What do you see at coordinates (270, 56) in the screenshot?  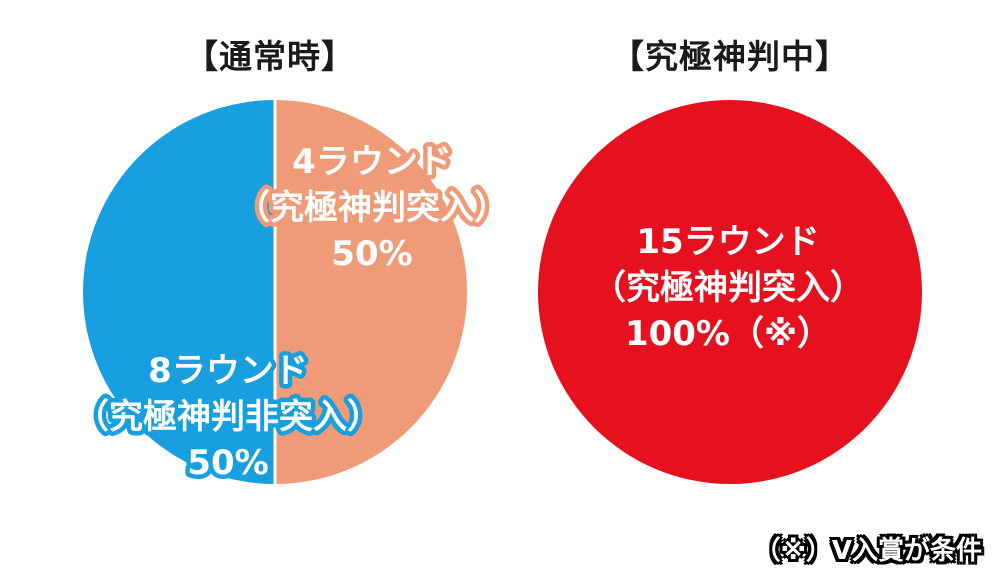 I see `chart-title-normal: 【通常時】` at bounding box center [270, 56].